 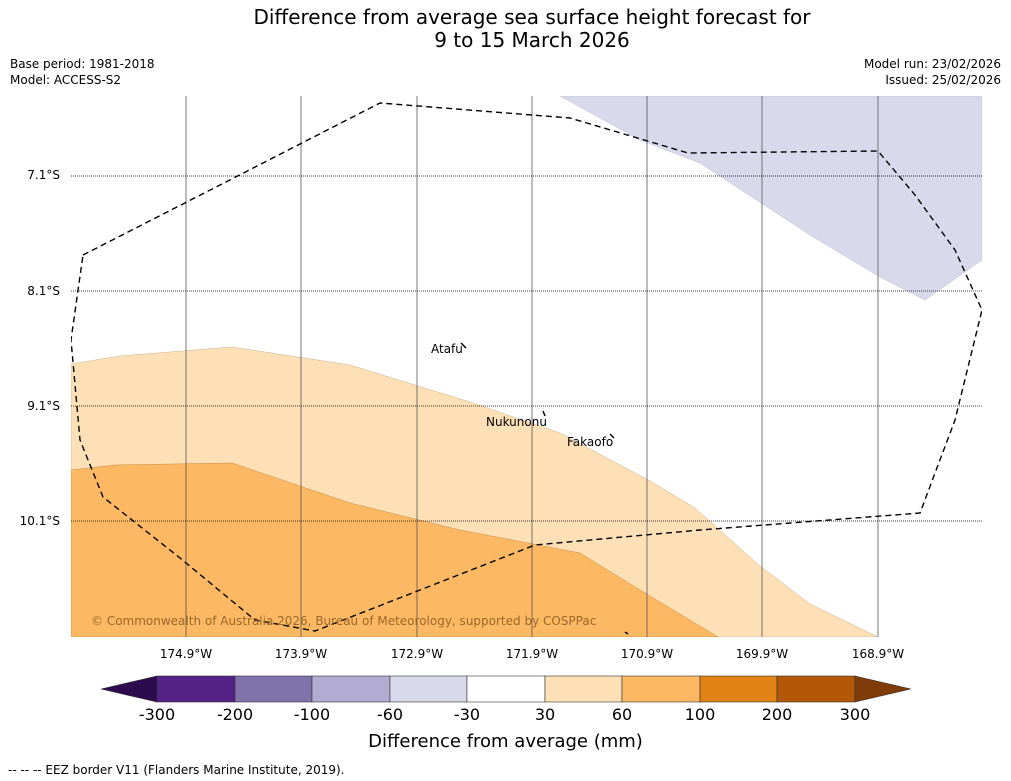 What do you see at coordinates (590, 442) in the screenshot?
I see `place-fakaofo: Fakaofo` at bounding box center [590, 442].